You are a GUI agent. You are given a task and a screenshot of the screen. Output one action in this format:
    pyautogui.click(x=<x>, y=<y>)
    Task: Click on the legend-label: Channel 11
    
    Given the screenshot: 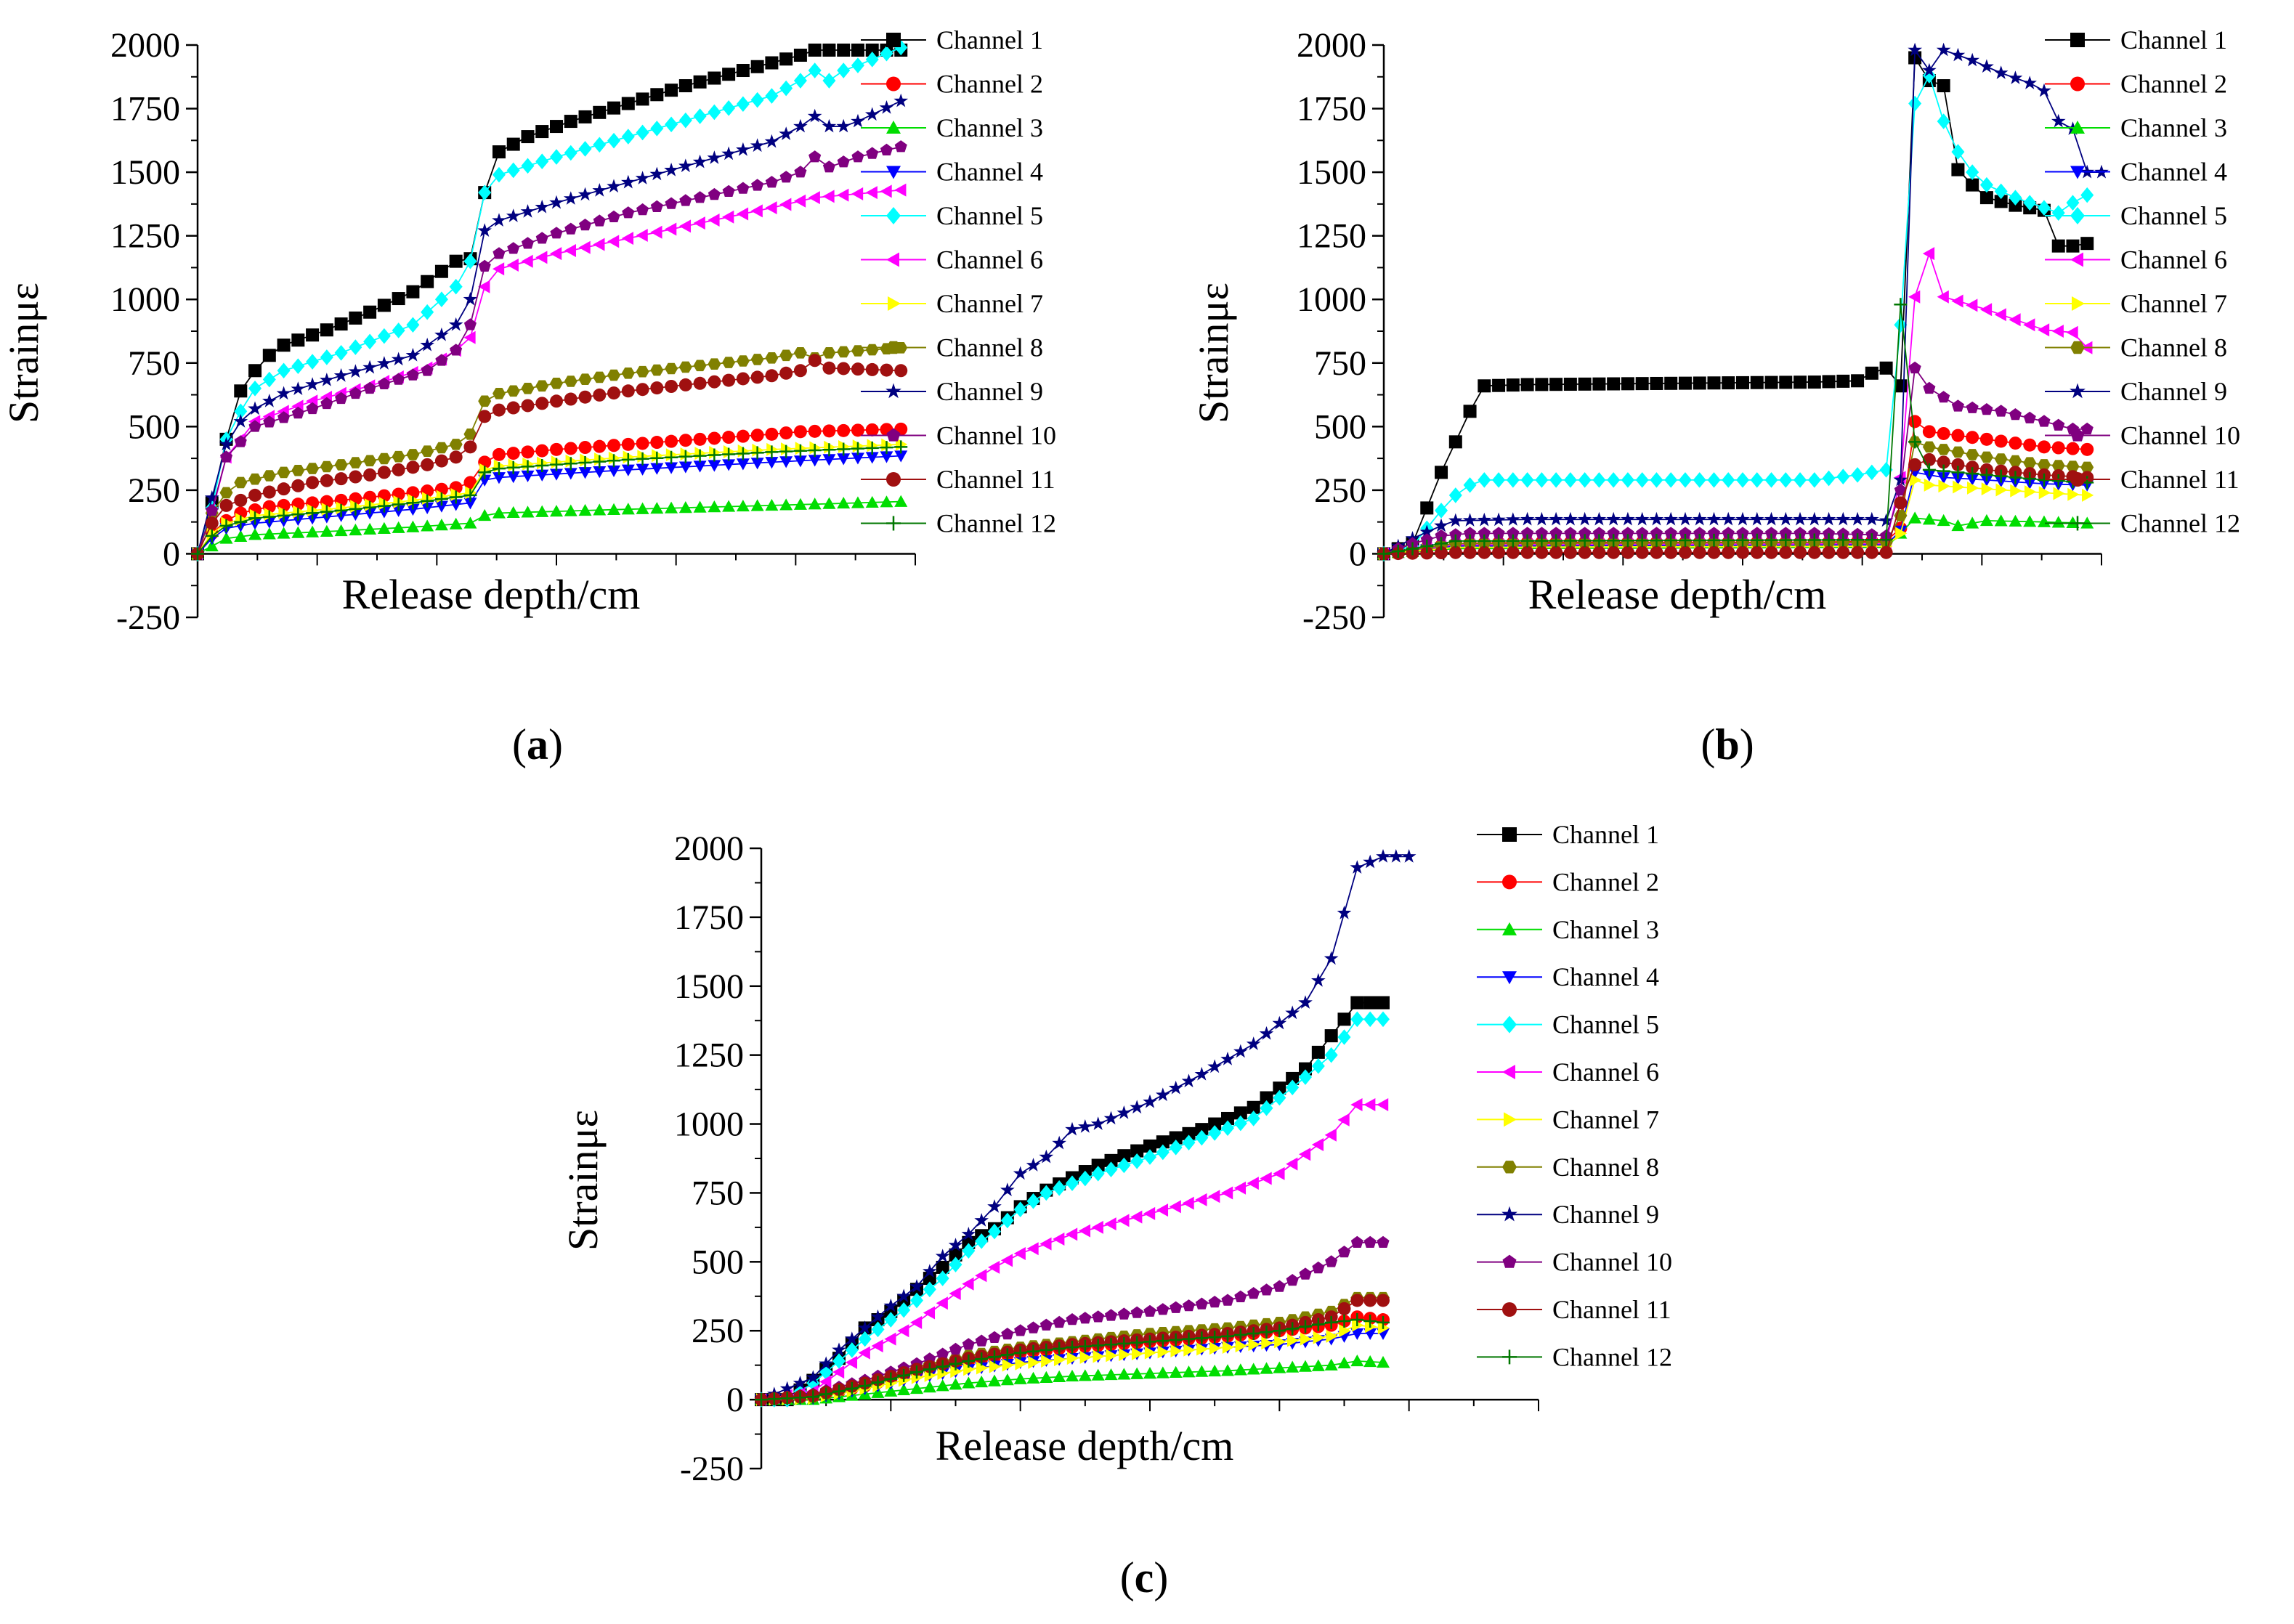 What is the action you would take?
    pyautogui.click(x=996, y=479)
    